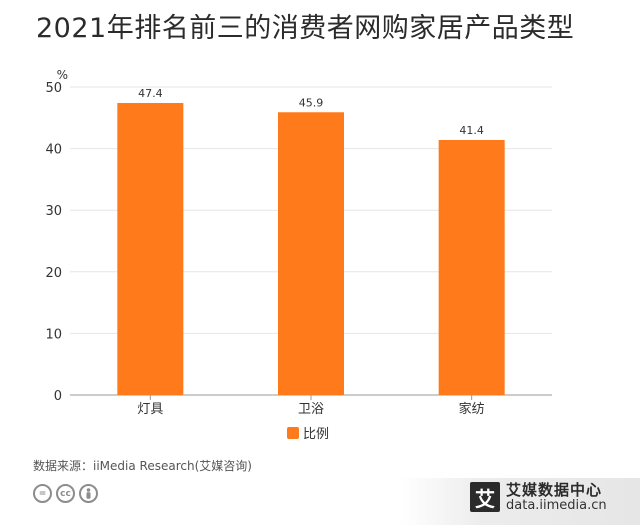  Describe the element at coordinates (554, 490) in the screenshot. I see `brand-name: 艾媒数据中心` at that location.